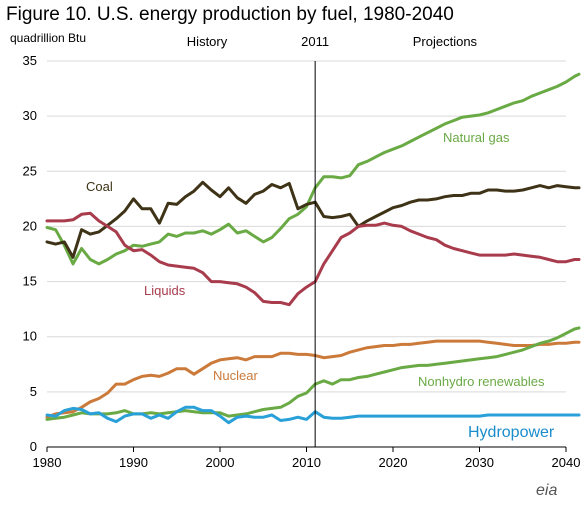 Image resolution: width=585 pixels, height=512 pixels. What do you see at coordinates (30, 170) in the screenshot?
I see `y-tick-label: 25` at bounding box center [30, 170].